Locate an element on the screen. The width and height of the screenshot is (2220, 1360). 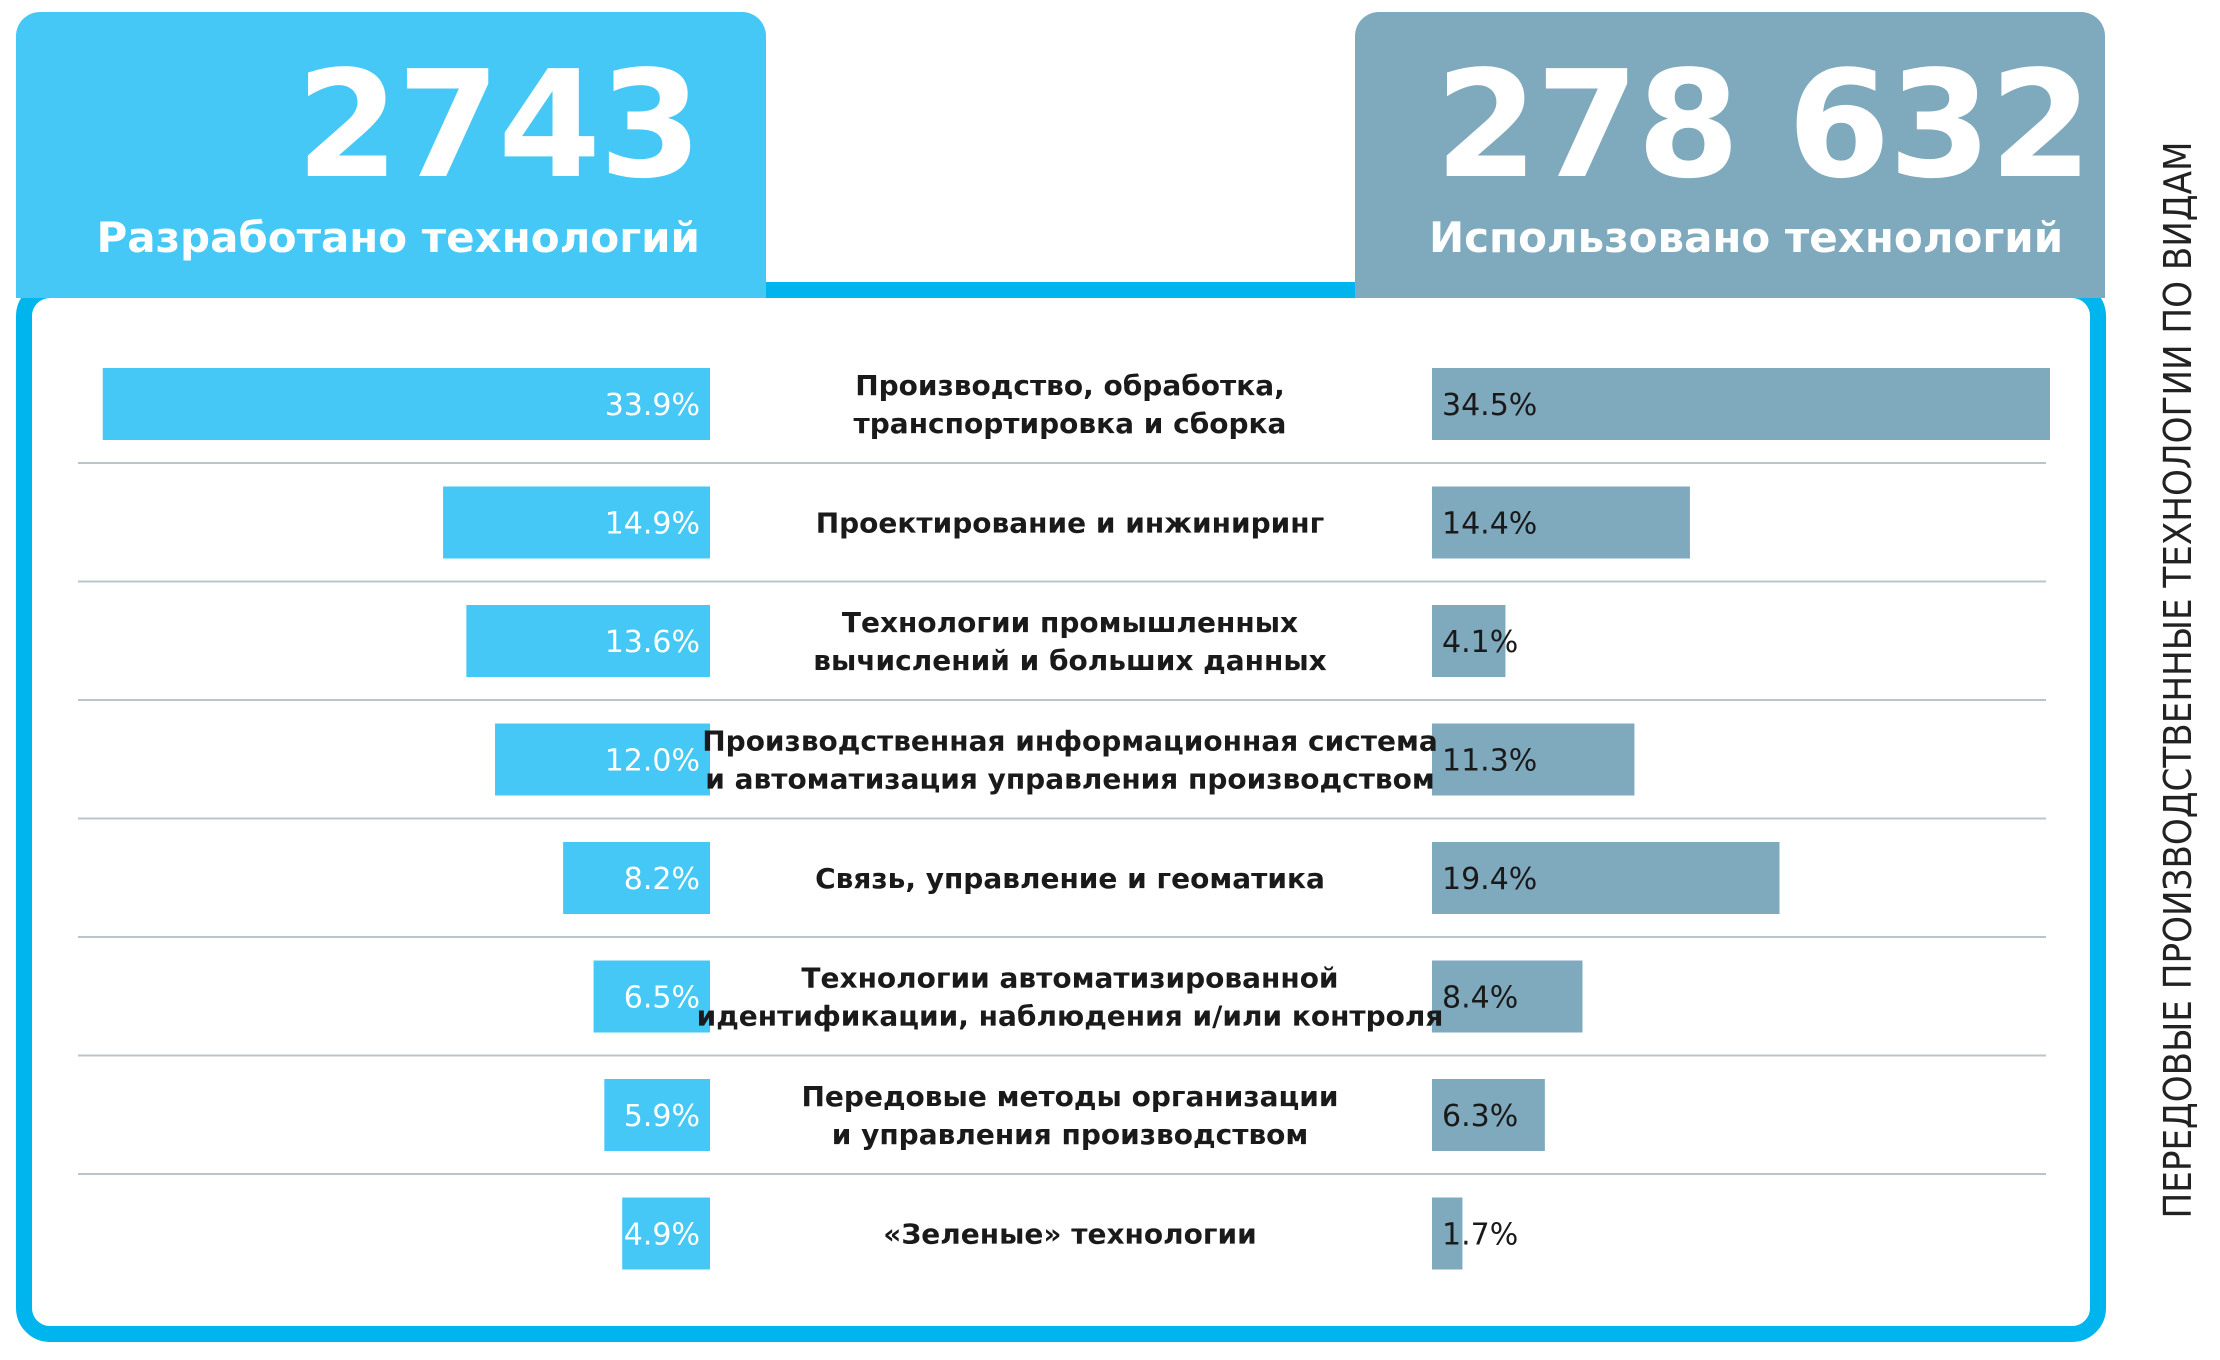
used-value-label: 11.3% is located at coordinates (1489, 761).